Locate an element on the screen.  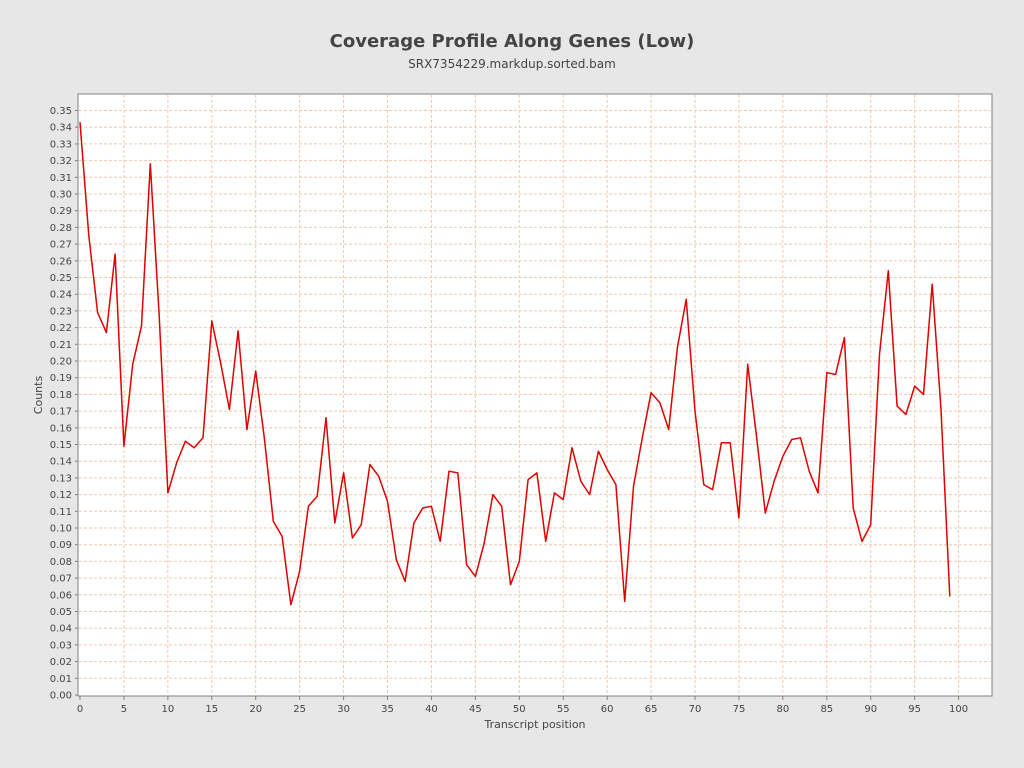
y-tick-label: 0.20 is located at coordinates (61, 362).